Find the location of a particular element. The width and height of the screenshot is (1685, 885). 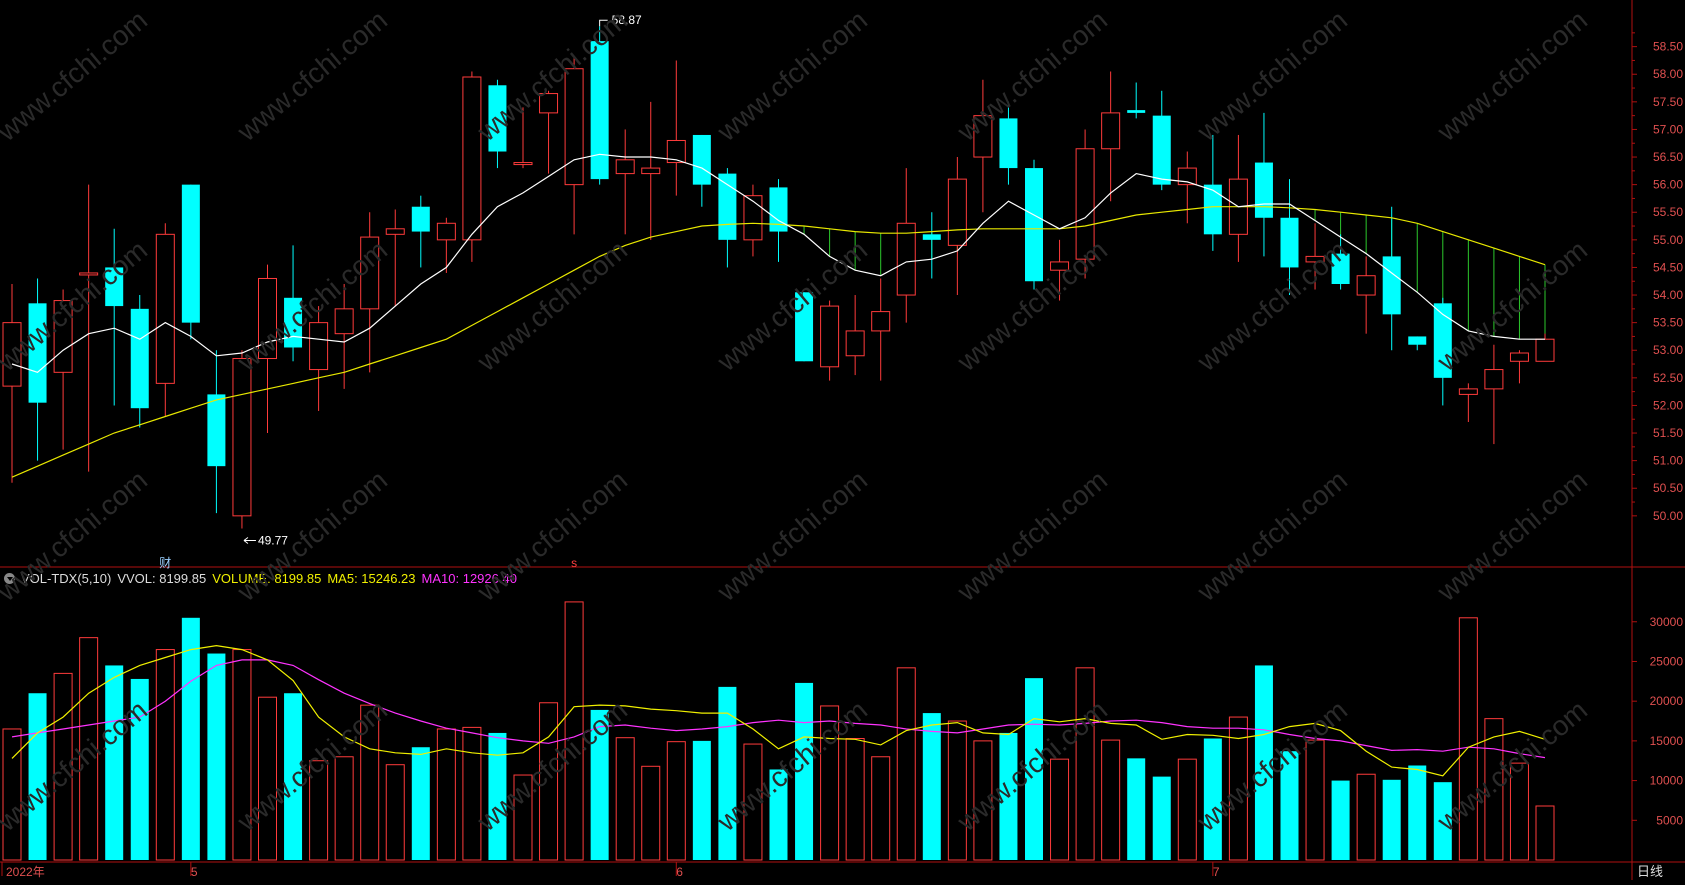

volume-tick-label: 15000 is located at coordinates (1667, 741).